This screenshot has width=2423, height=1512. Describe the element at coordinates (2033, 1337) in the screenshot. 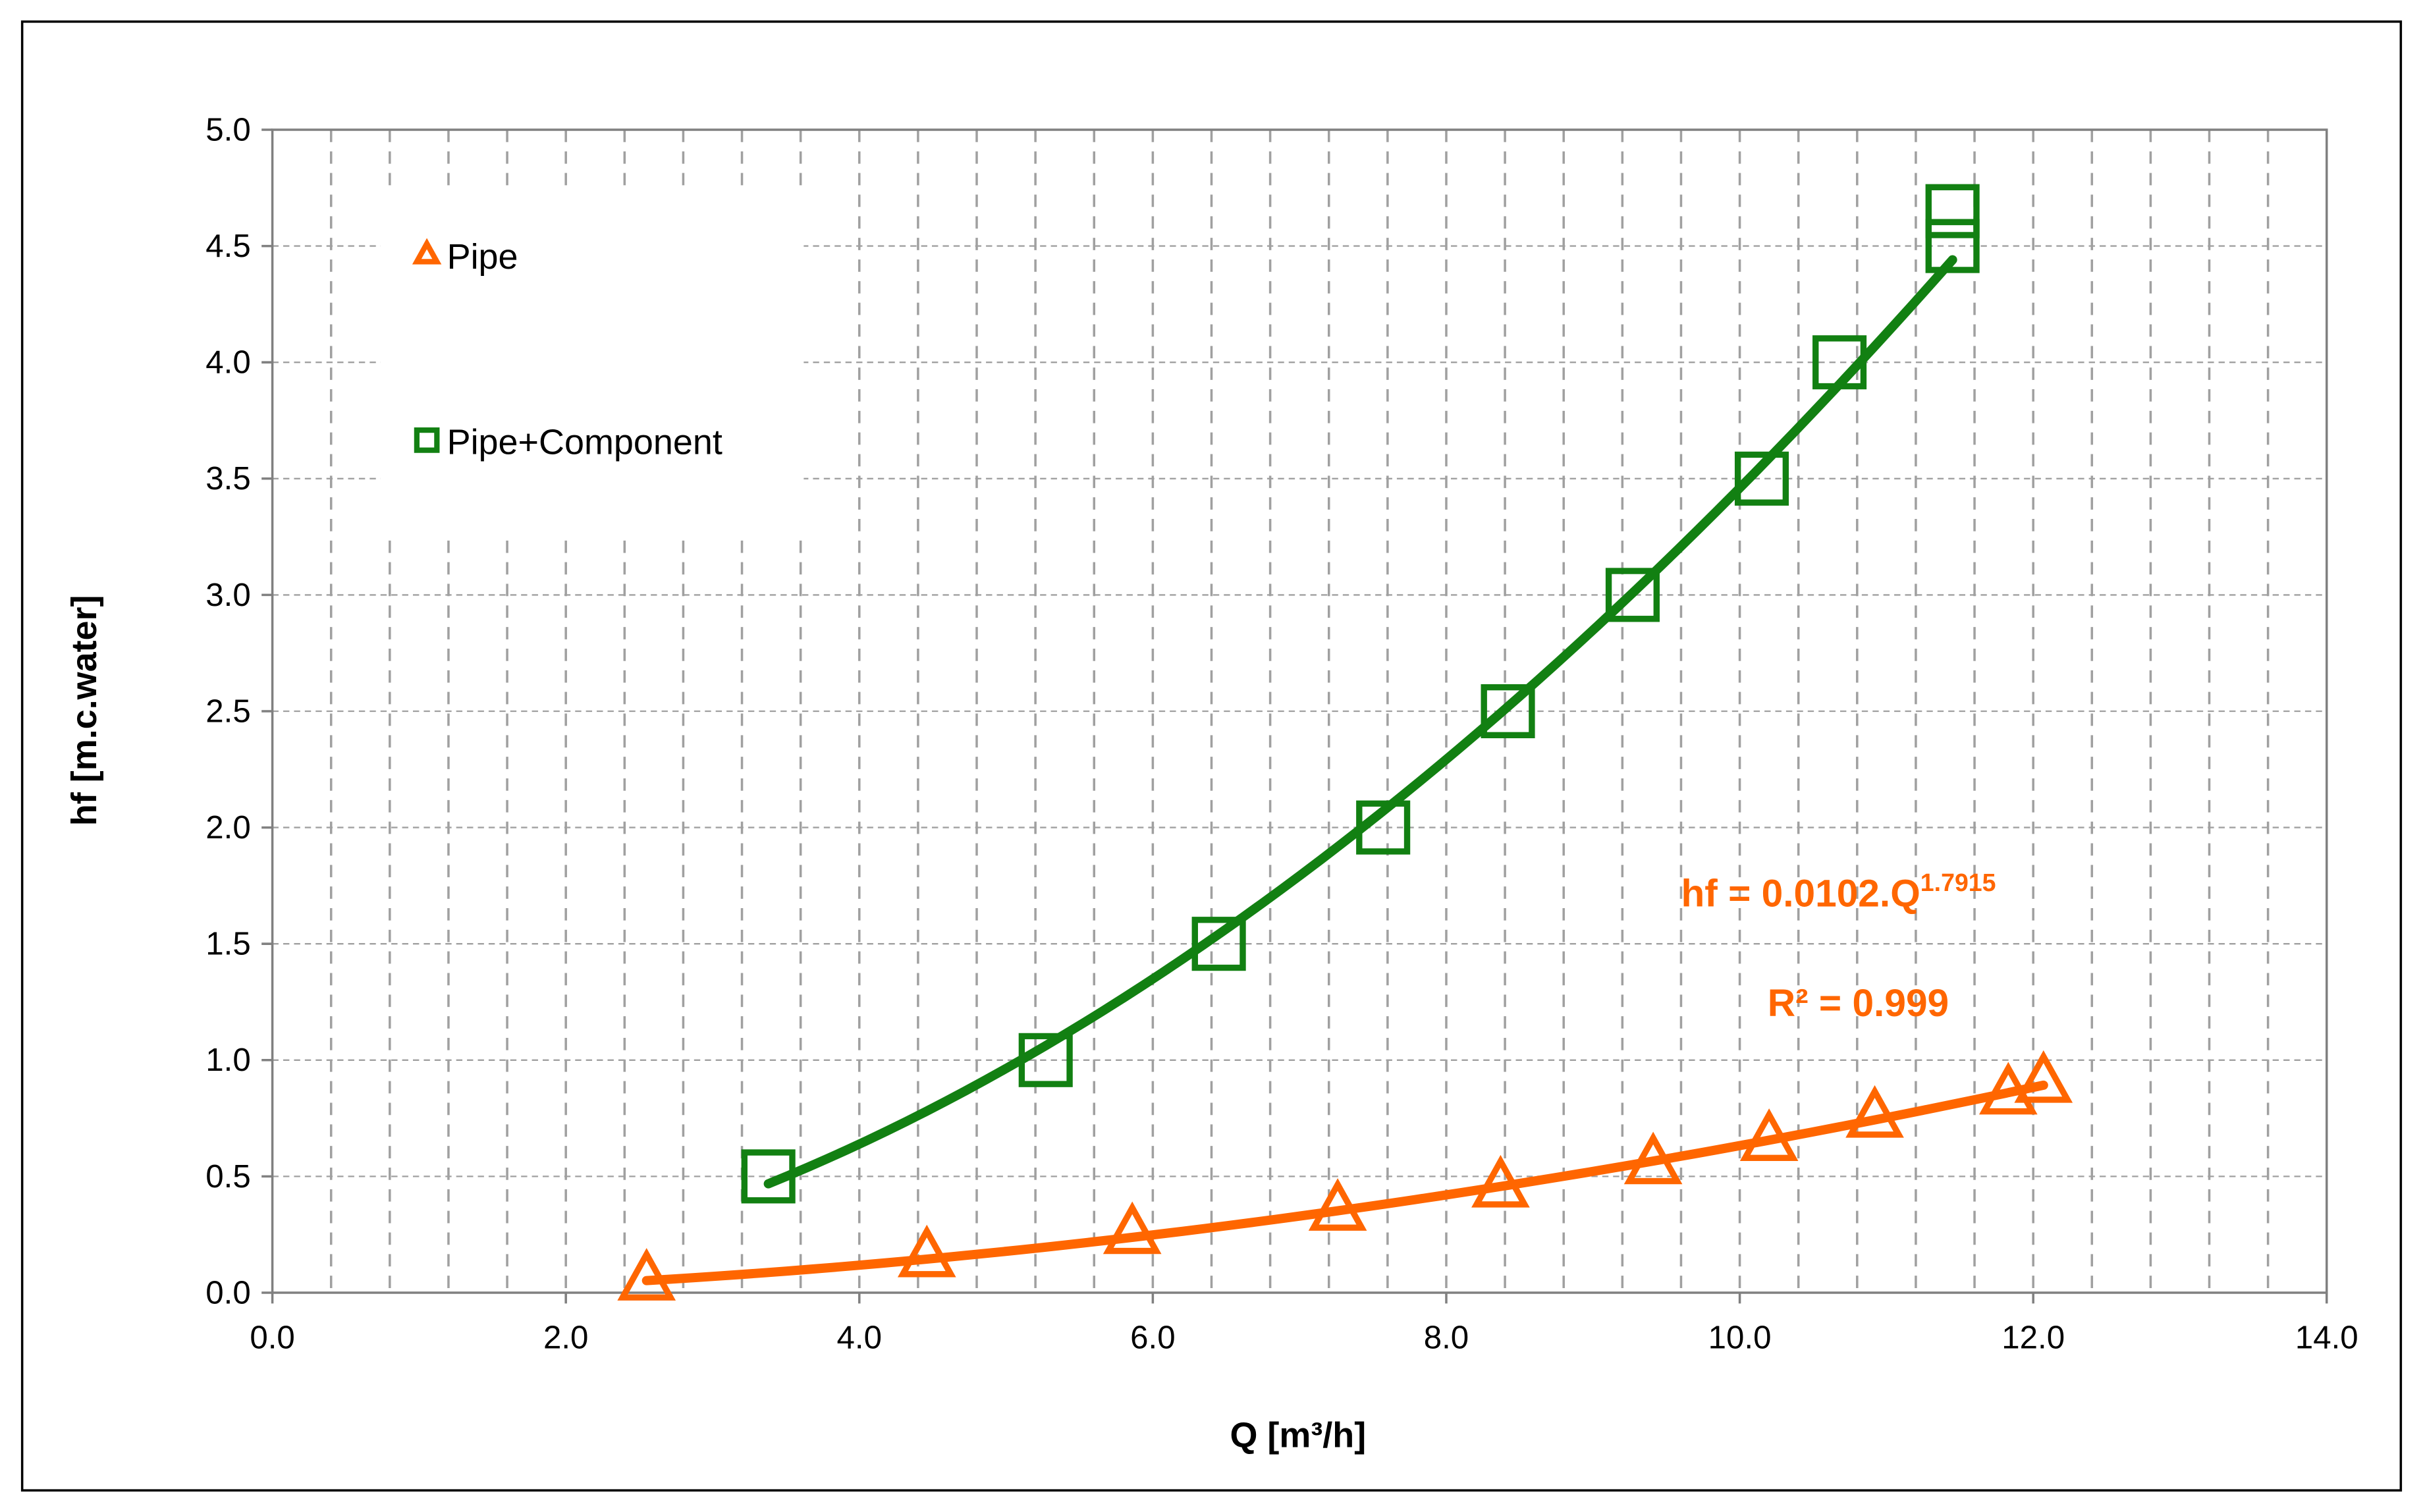

I see `x-tick-label: 12.0` at that location.